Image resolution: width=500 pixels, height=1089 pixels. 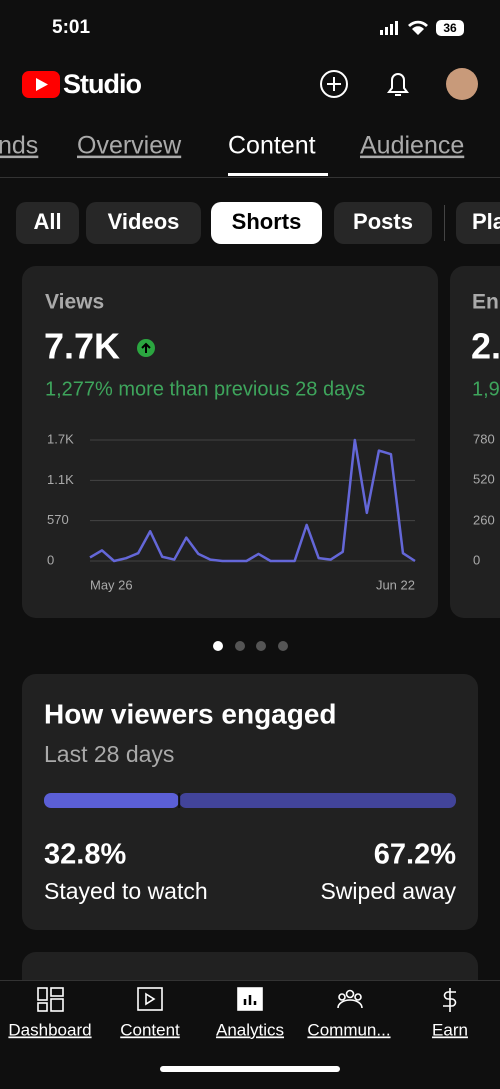 I want to click on line-series, so click(x=252, y=500).